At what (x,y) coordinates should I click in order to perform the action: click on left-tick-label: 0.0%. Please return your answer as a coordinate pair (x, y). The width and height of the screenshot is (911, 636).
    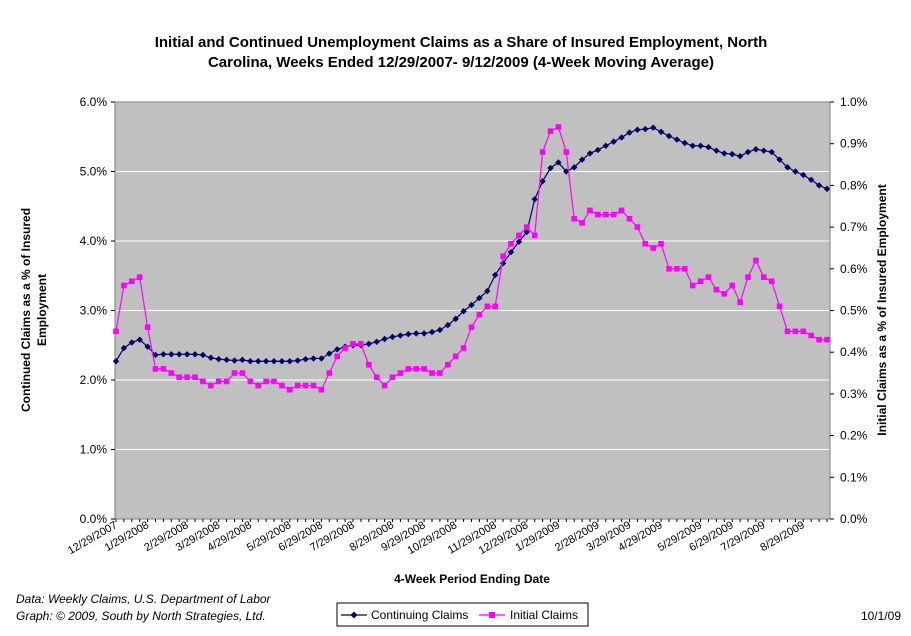
    Looking at the image, I should click on (94, 519).